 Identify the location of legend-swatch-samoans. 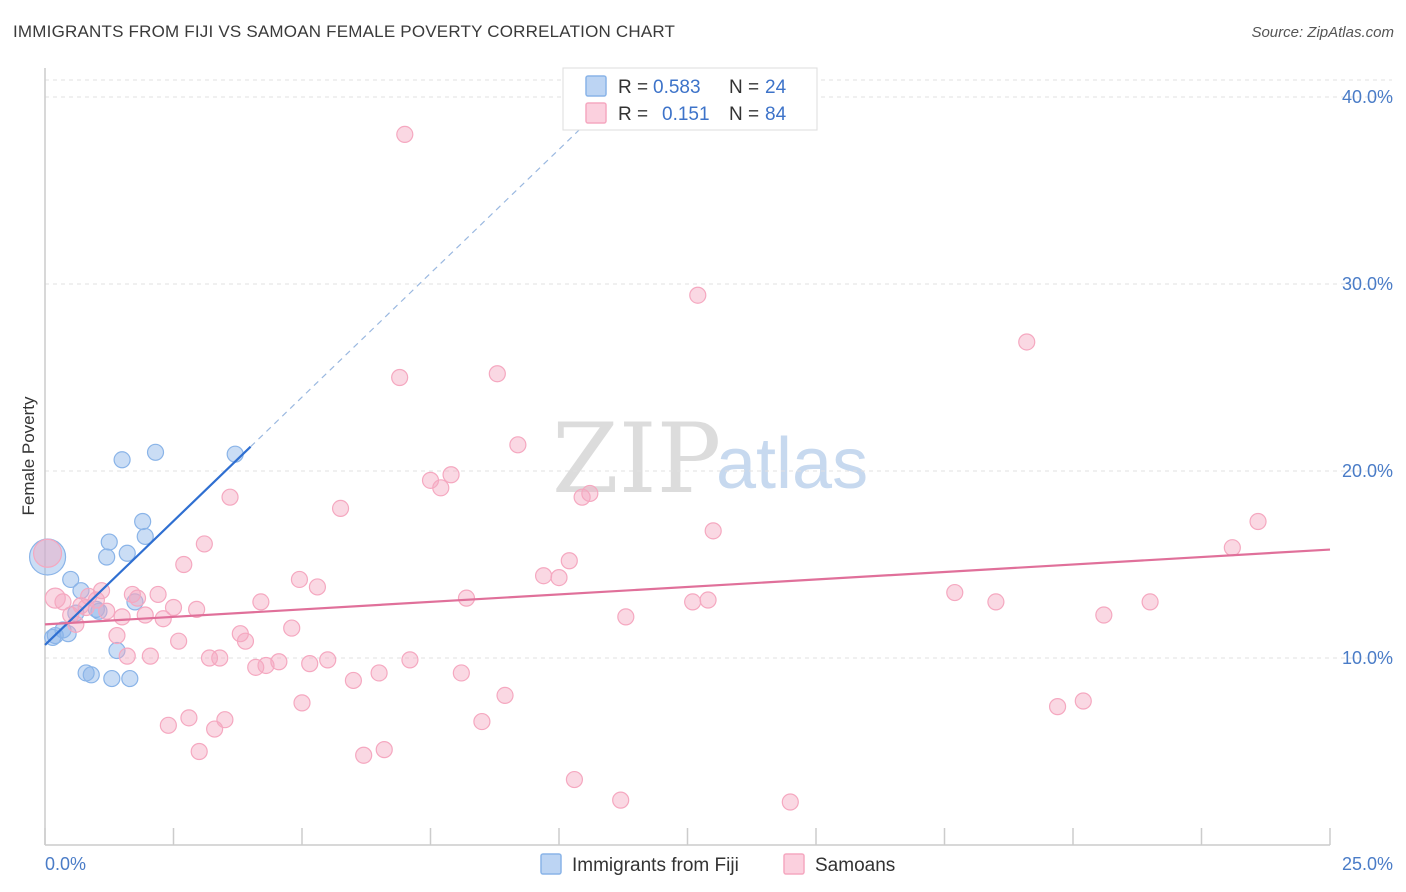
(794, 864).